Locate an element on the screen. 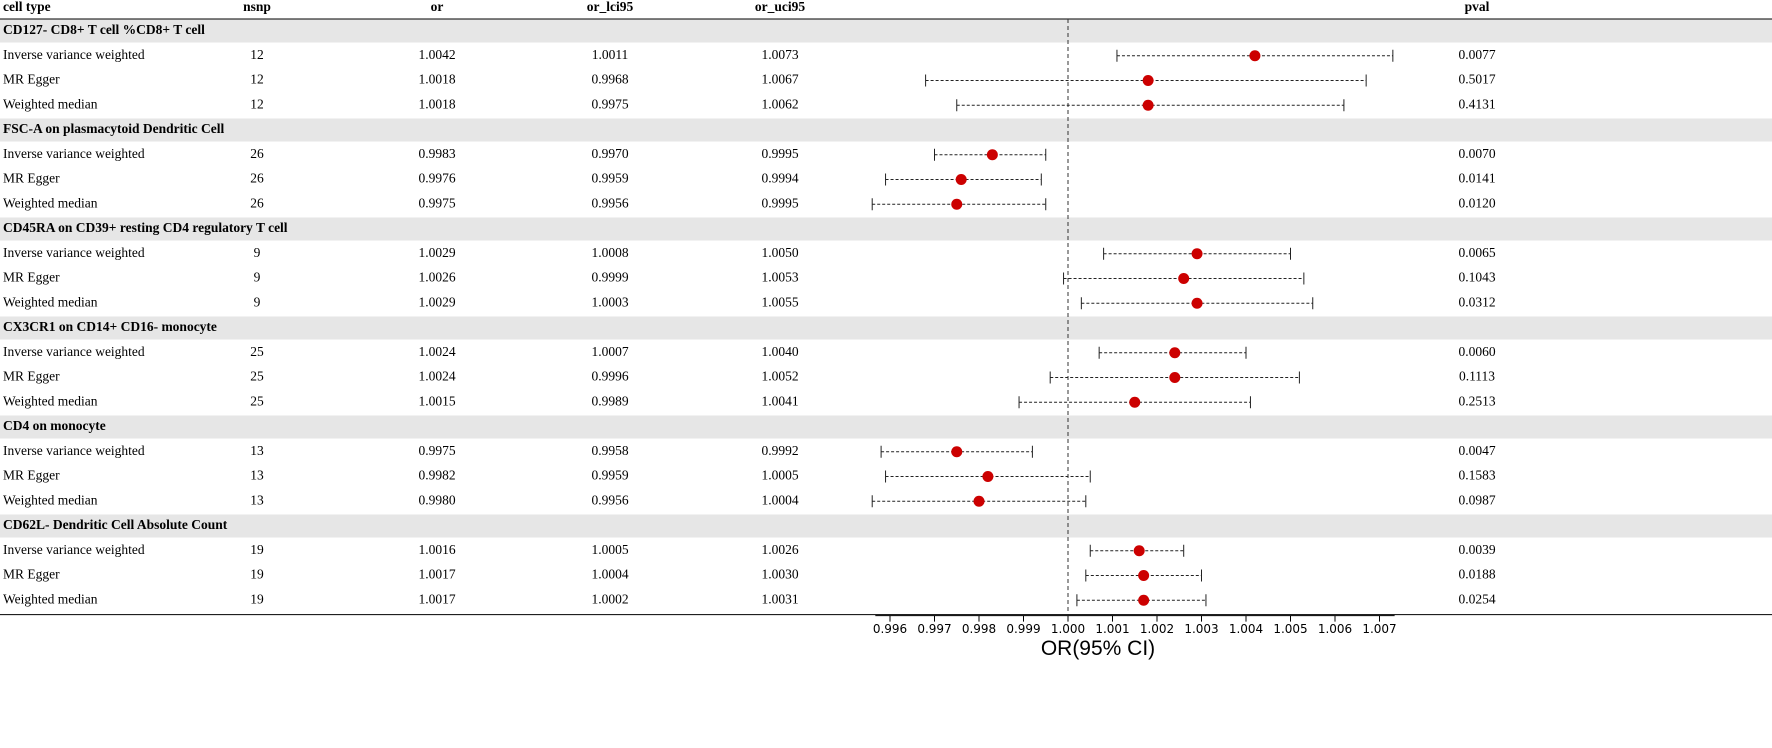 The image size is (1772, 748). cell-value: 1.0067 is located at coordinates (779, 79).